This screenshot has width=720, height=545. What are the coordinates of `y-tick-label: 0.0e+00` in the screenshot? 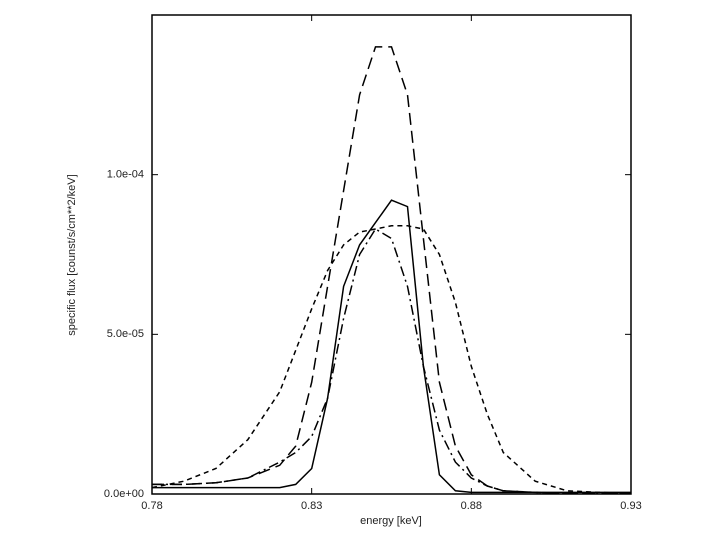 It's located at (124, 494).